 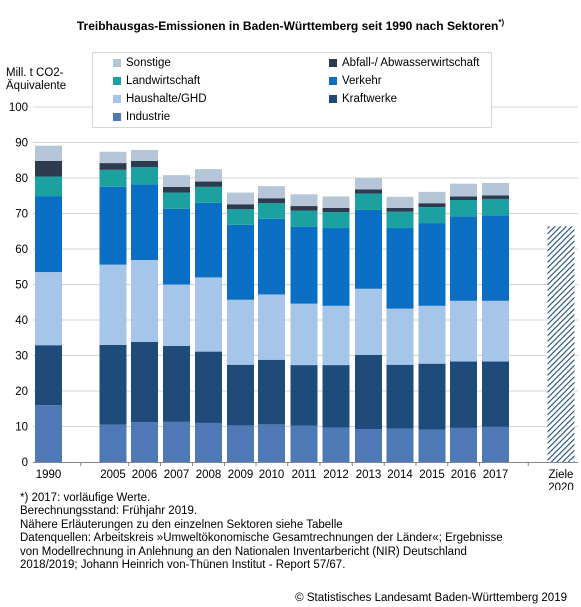 What do you see at coordinates (21, 357) in the screenshot?
I see `y-tick-label: 30` at bounding box center [21, 357].